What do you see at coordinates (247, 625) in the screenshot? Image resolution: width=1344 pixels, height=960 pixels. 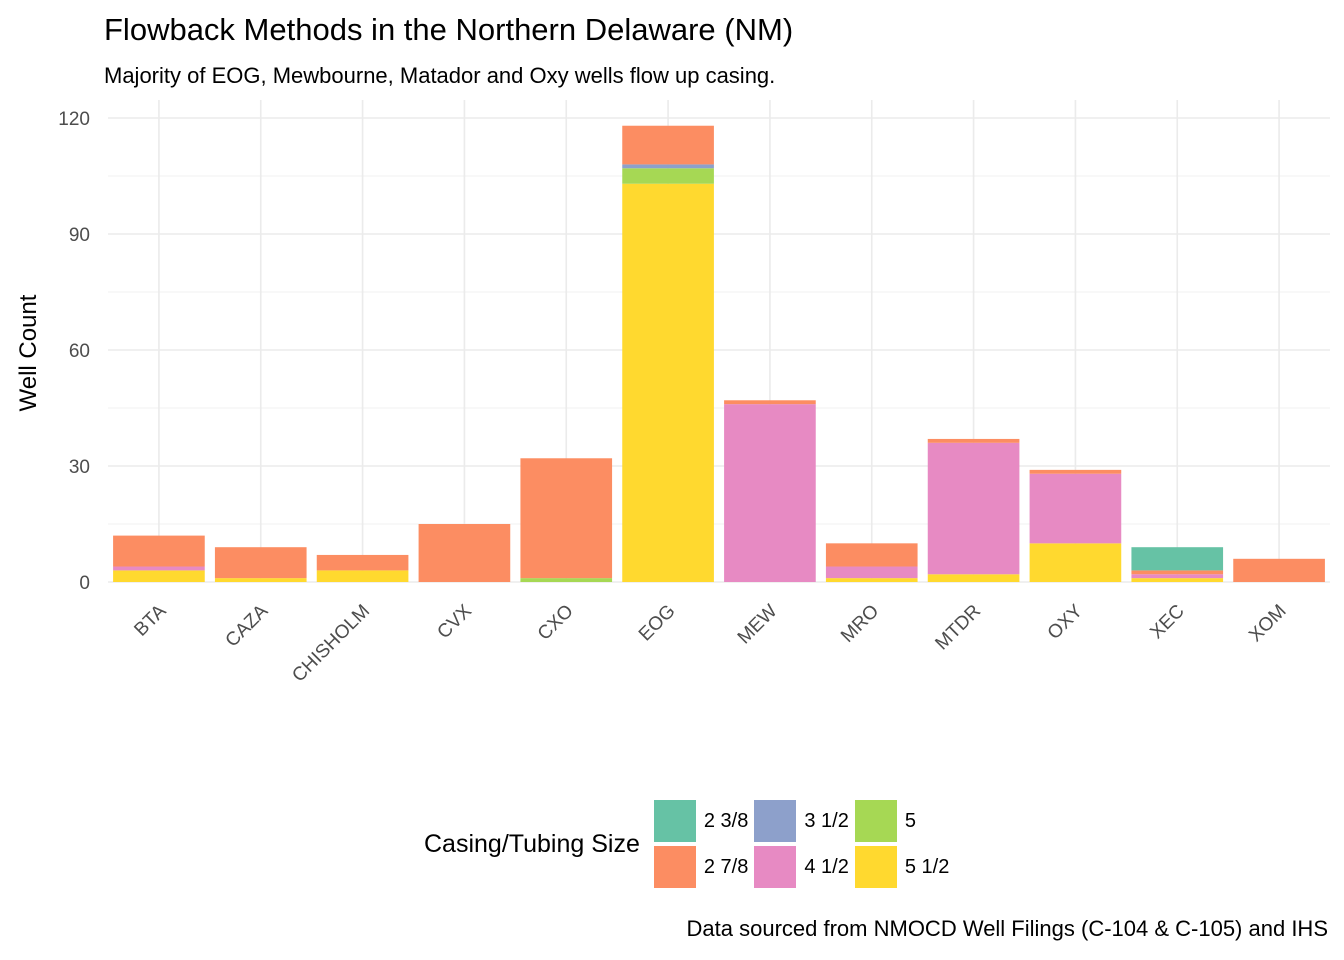 I see `x-tick-label: CAZA` at bounding box center [247, 625].